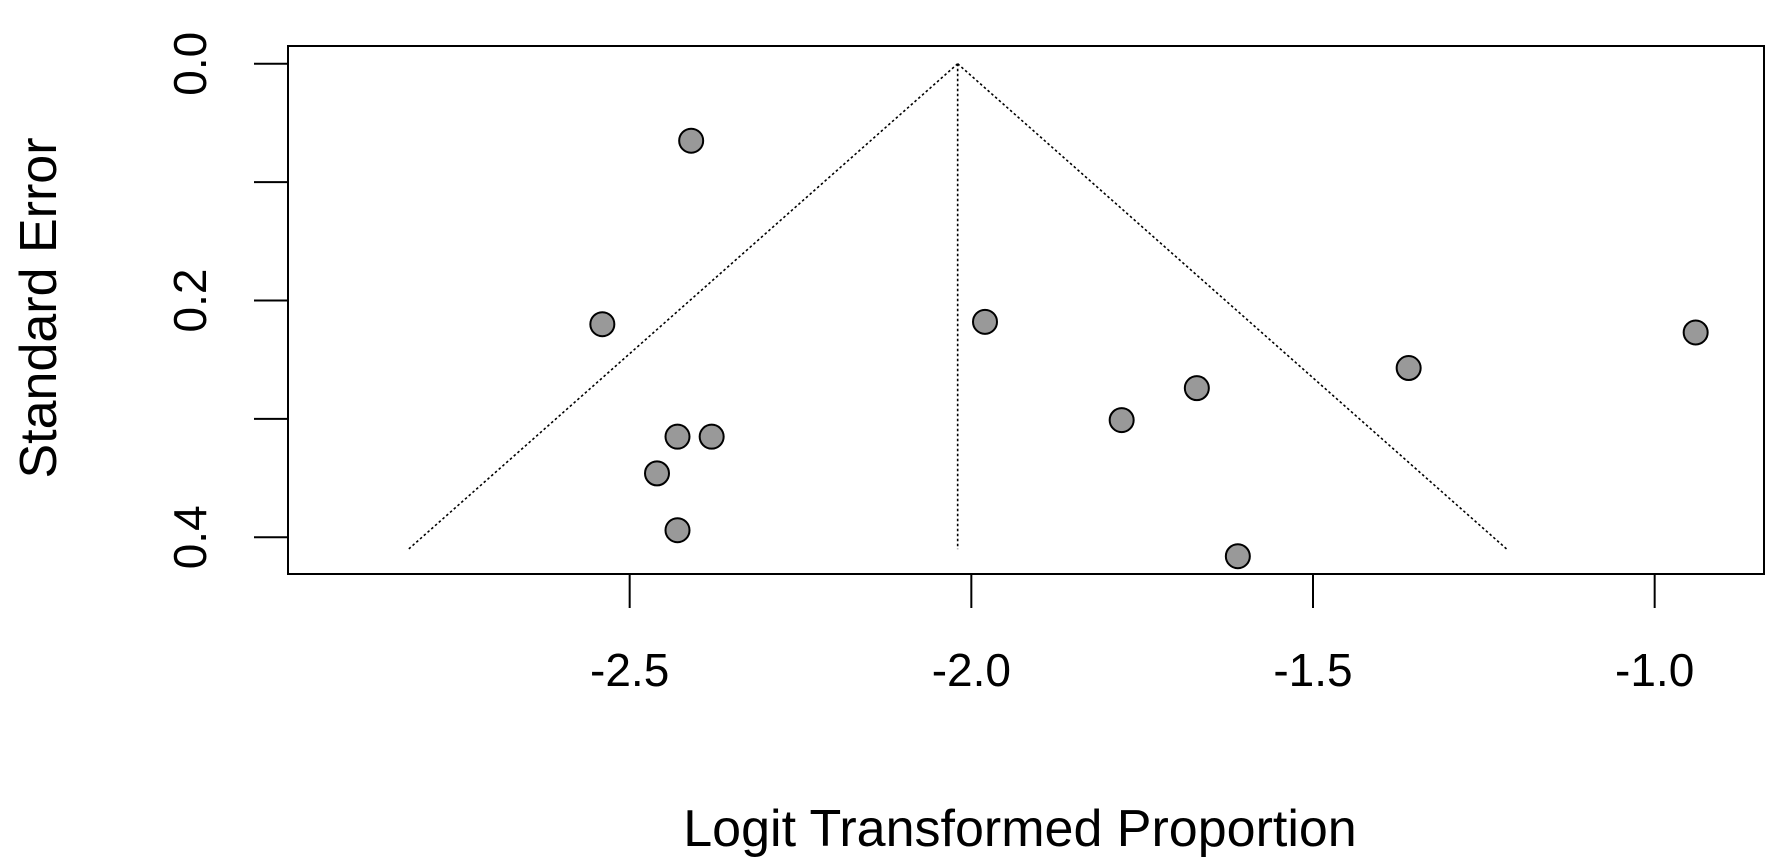  What do you see at coordinates (971, 670) in the screenshot?
I see `x-tick-label: -2.0` at bounding box center [971, 670].